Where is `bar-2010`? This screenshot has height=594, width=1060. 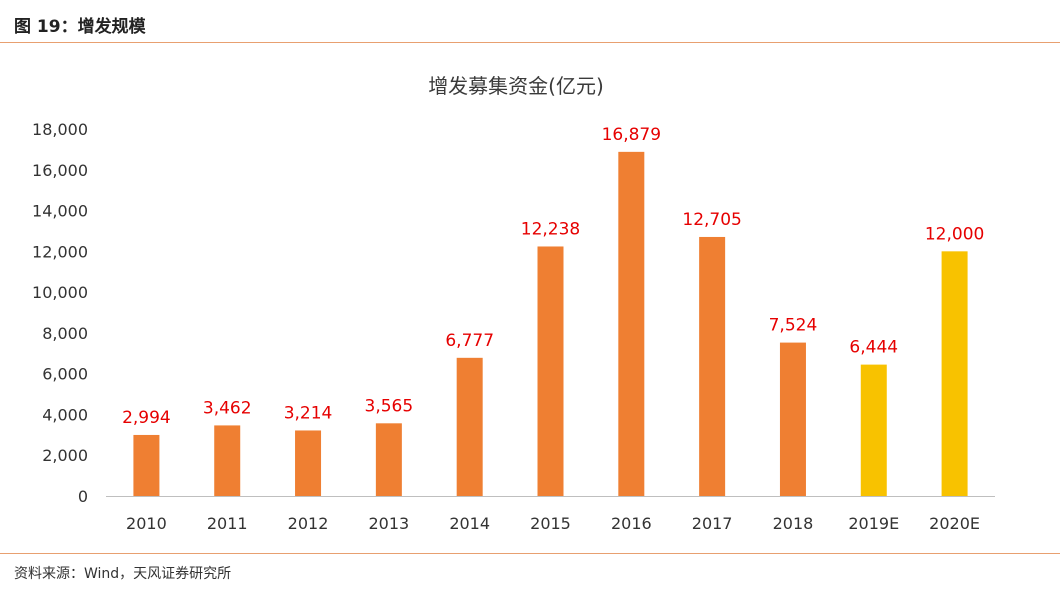 bar-2010 is located at coordinates (146, 465).